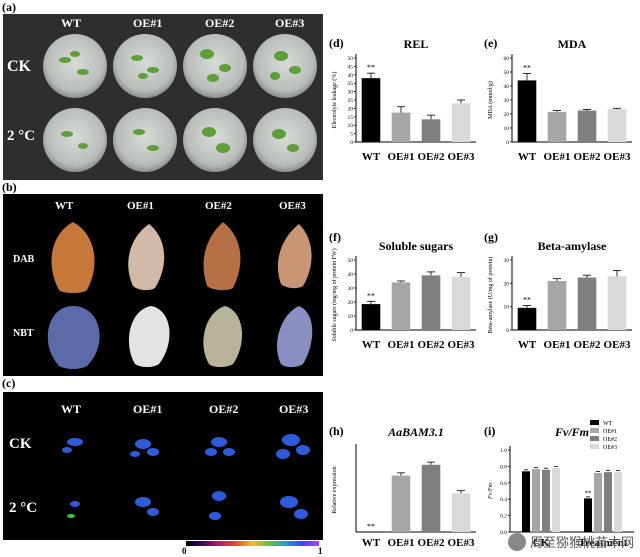 The height and width of the screenshot is (557, 640). Describe the element at coordinates (503, 484) in the screenshot. I see `y-tick-label: 0.6` at that location.